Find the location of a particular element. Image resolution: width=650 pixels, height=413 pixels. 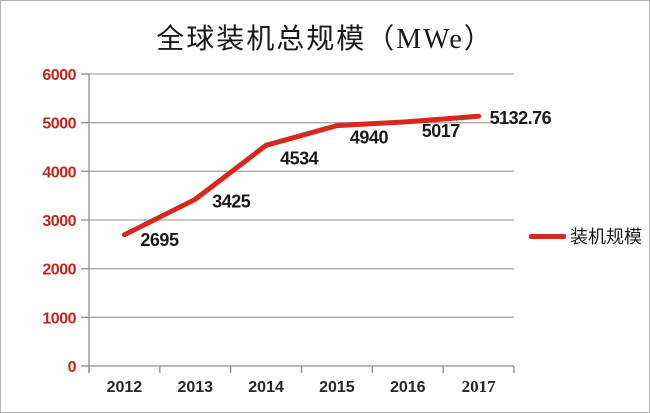

data-label: 5017 is located at coordinates (441, 131).